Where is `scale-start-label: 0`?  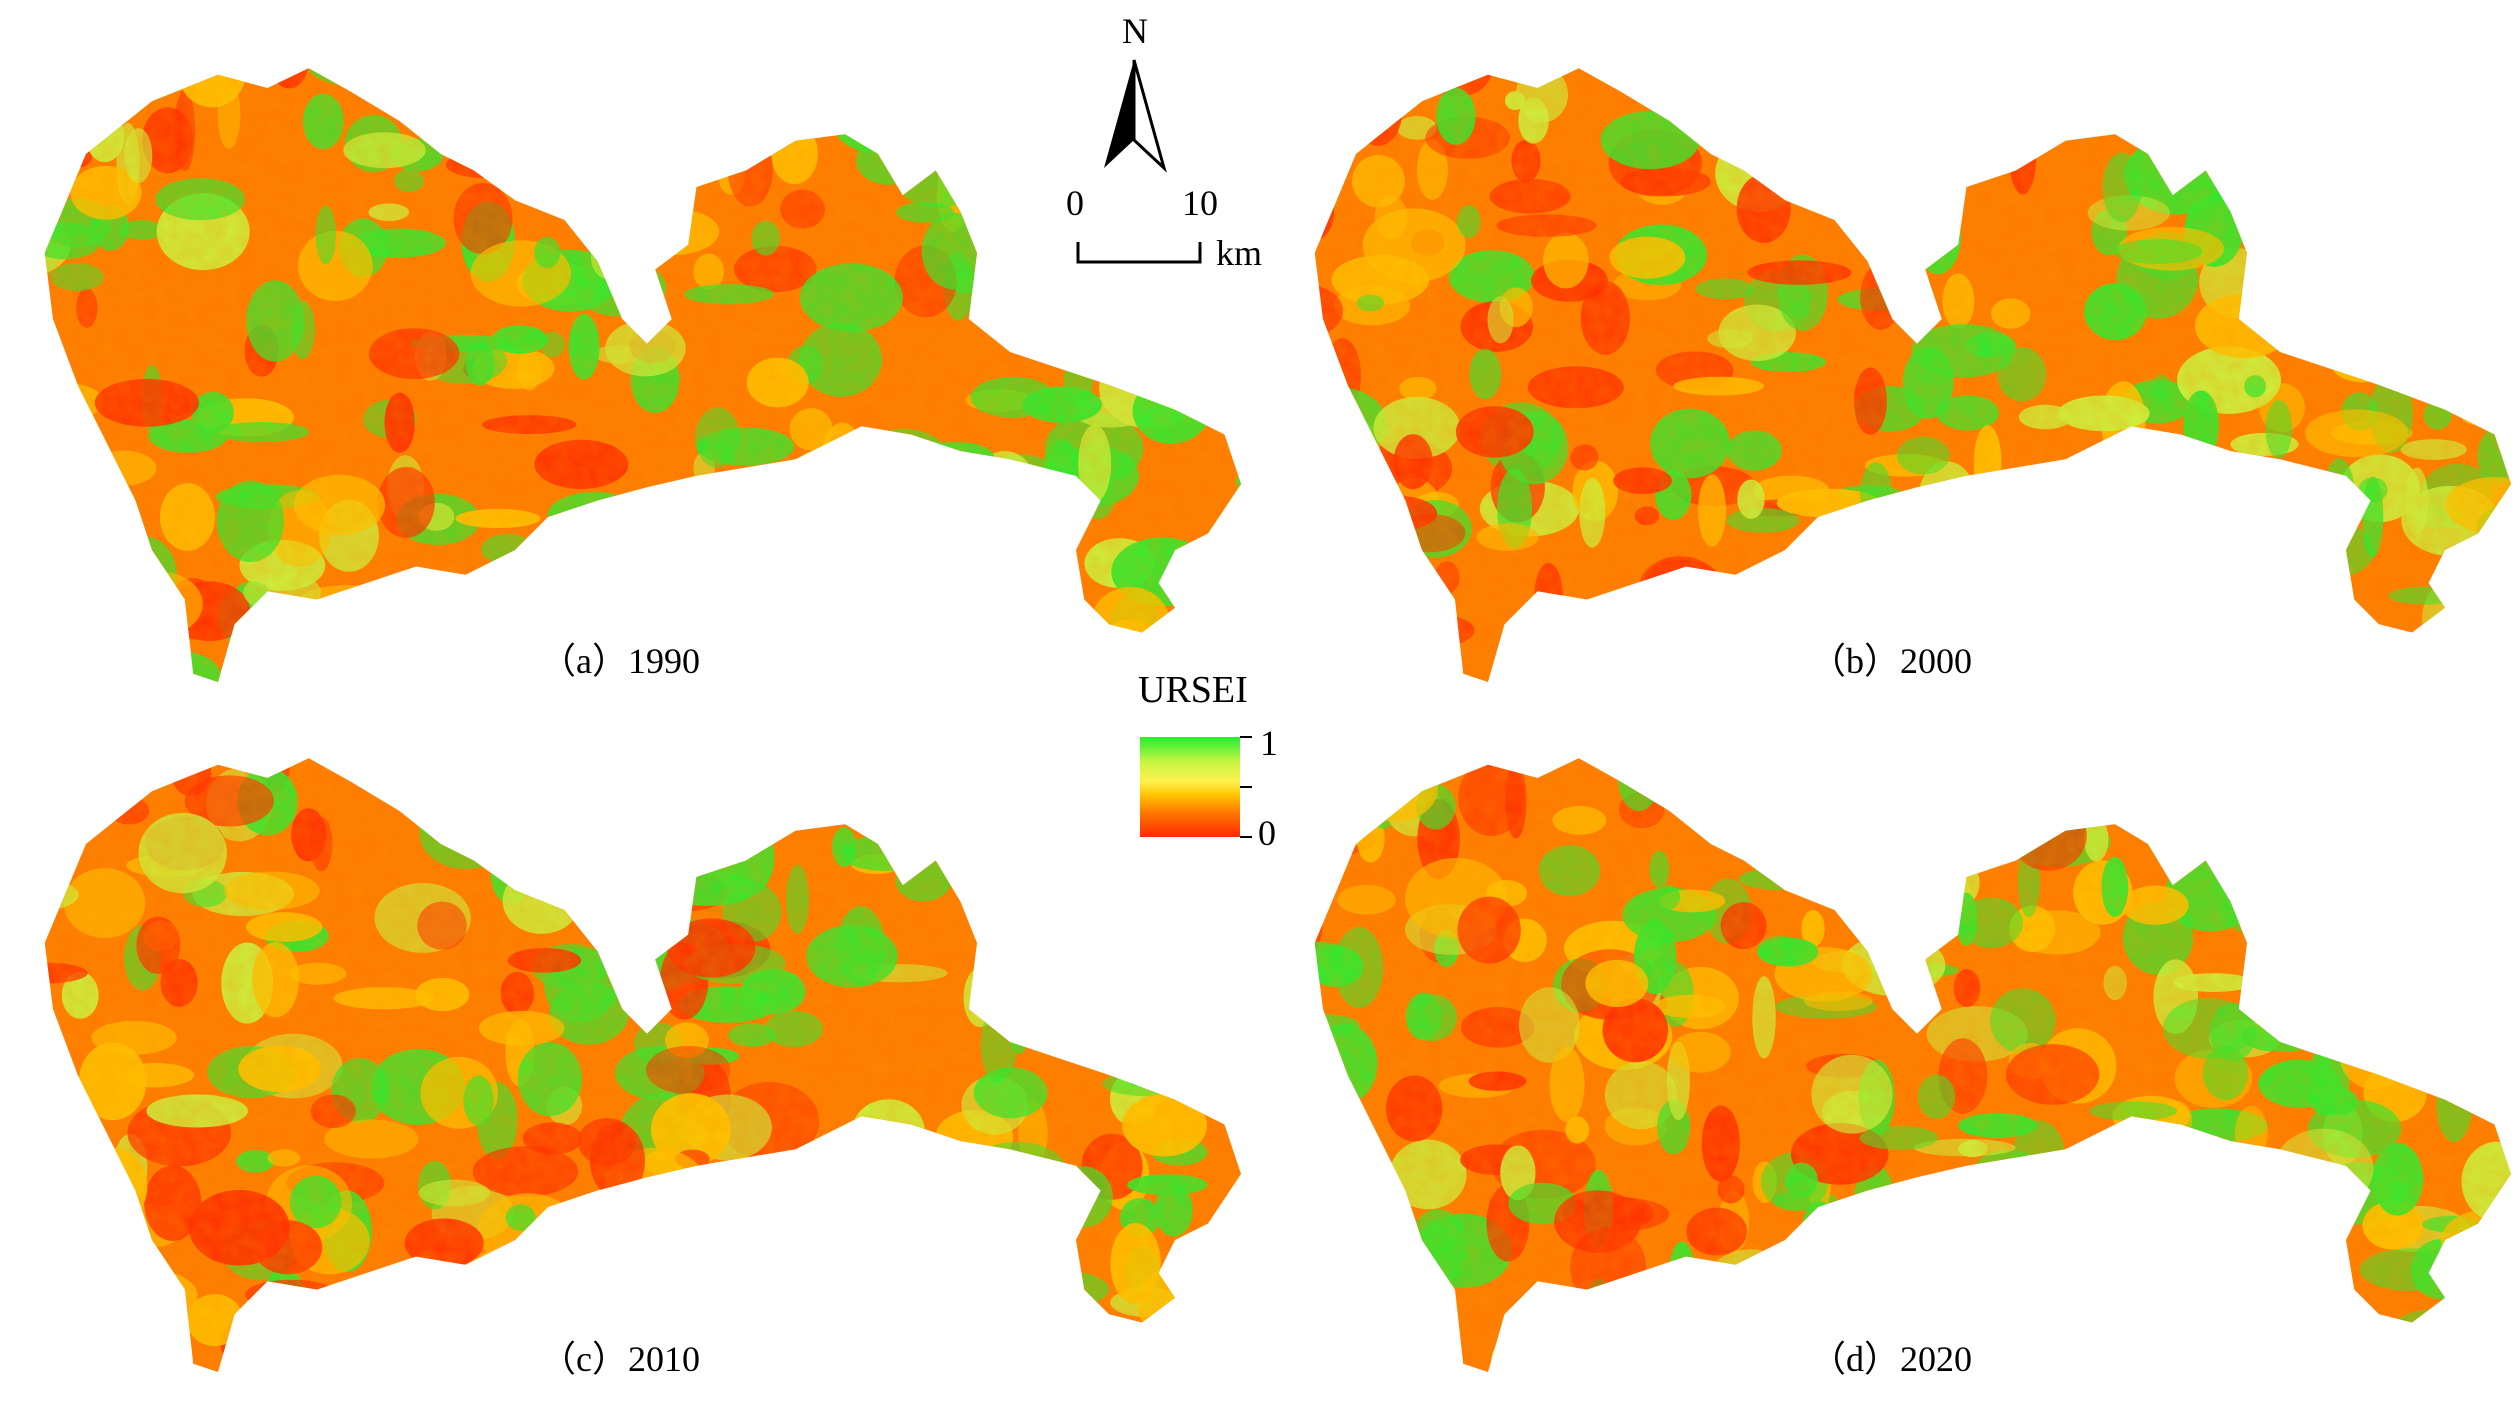 scale-start-label: 0 is located at coordinates (1075, 203).